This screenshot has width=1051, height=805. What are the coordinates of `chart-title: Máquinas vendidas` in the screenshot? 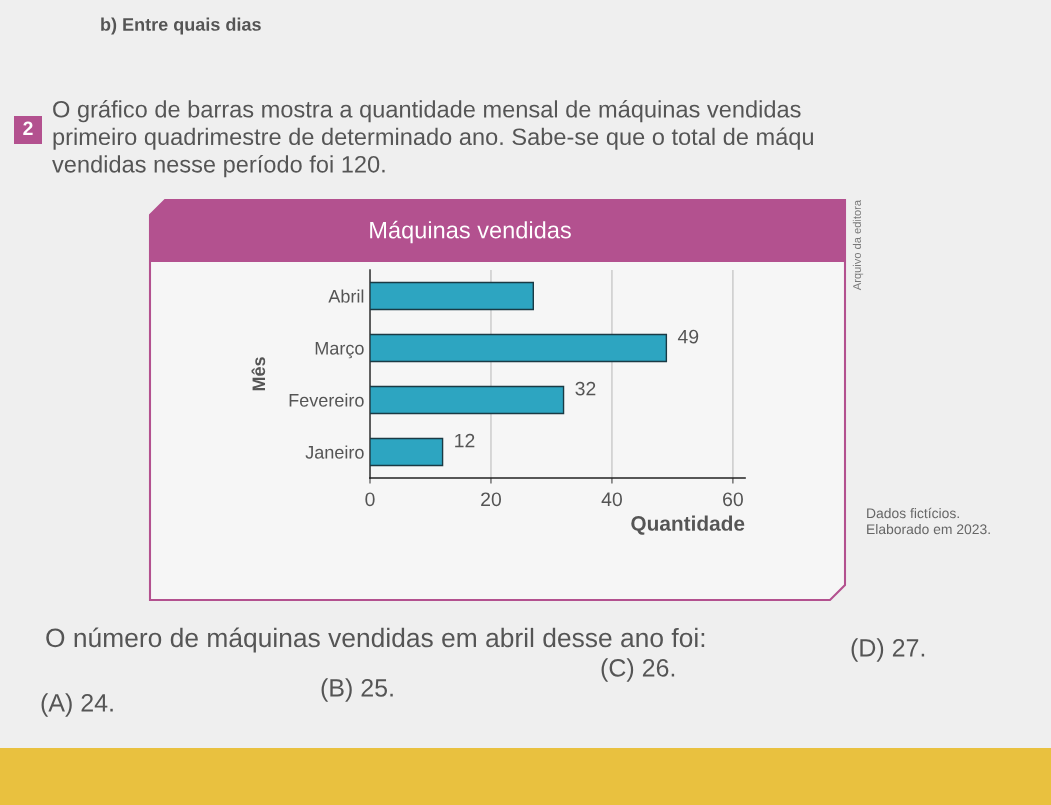 It's located at (470, 232).